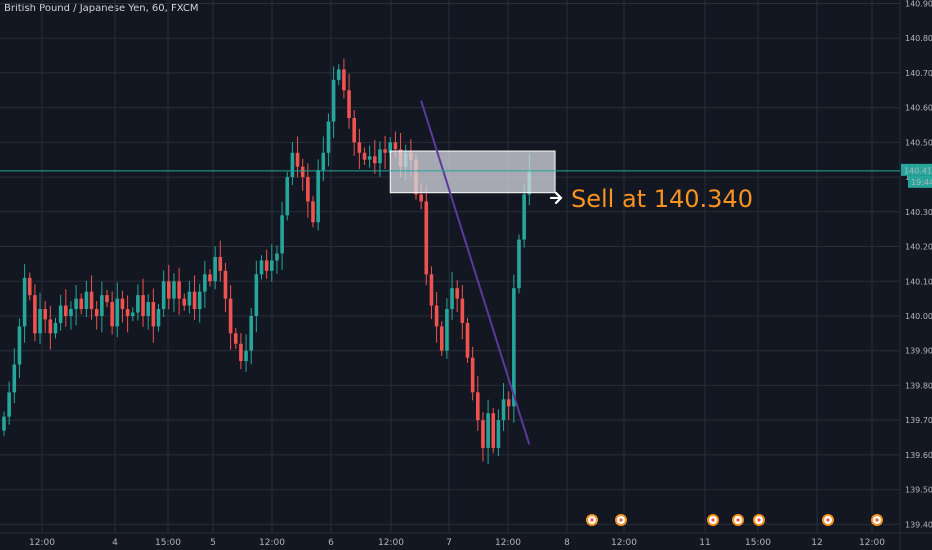  What do you see at coordinates (449, 543) in the screenshot?
I see `x-tick-label: 7` at bounding box center [449, 543].